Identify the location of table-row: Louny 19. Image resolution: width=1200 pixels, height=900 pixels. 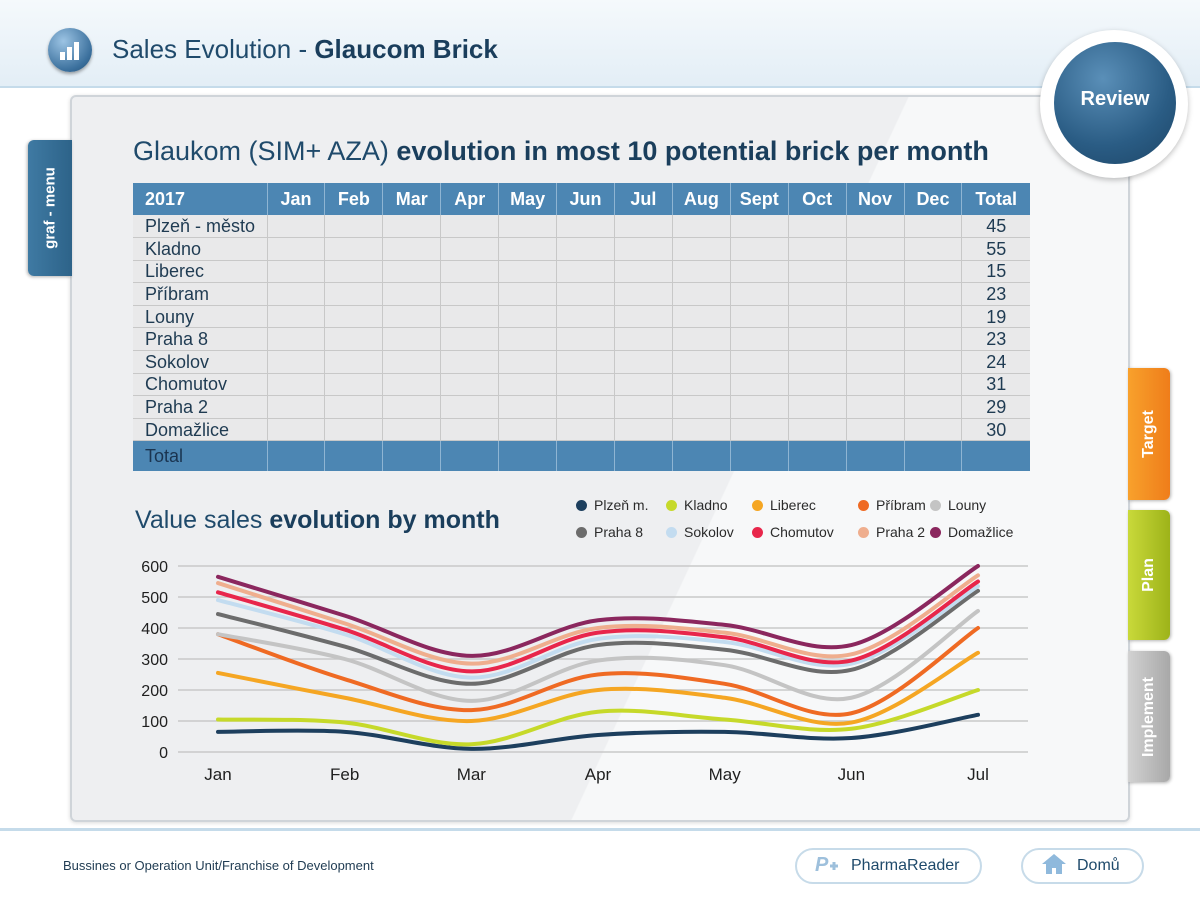
(581, 317).